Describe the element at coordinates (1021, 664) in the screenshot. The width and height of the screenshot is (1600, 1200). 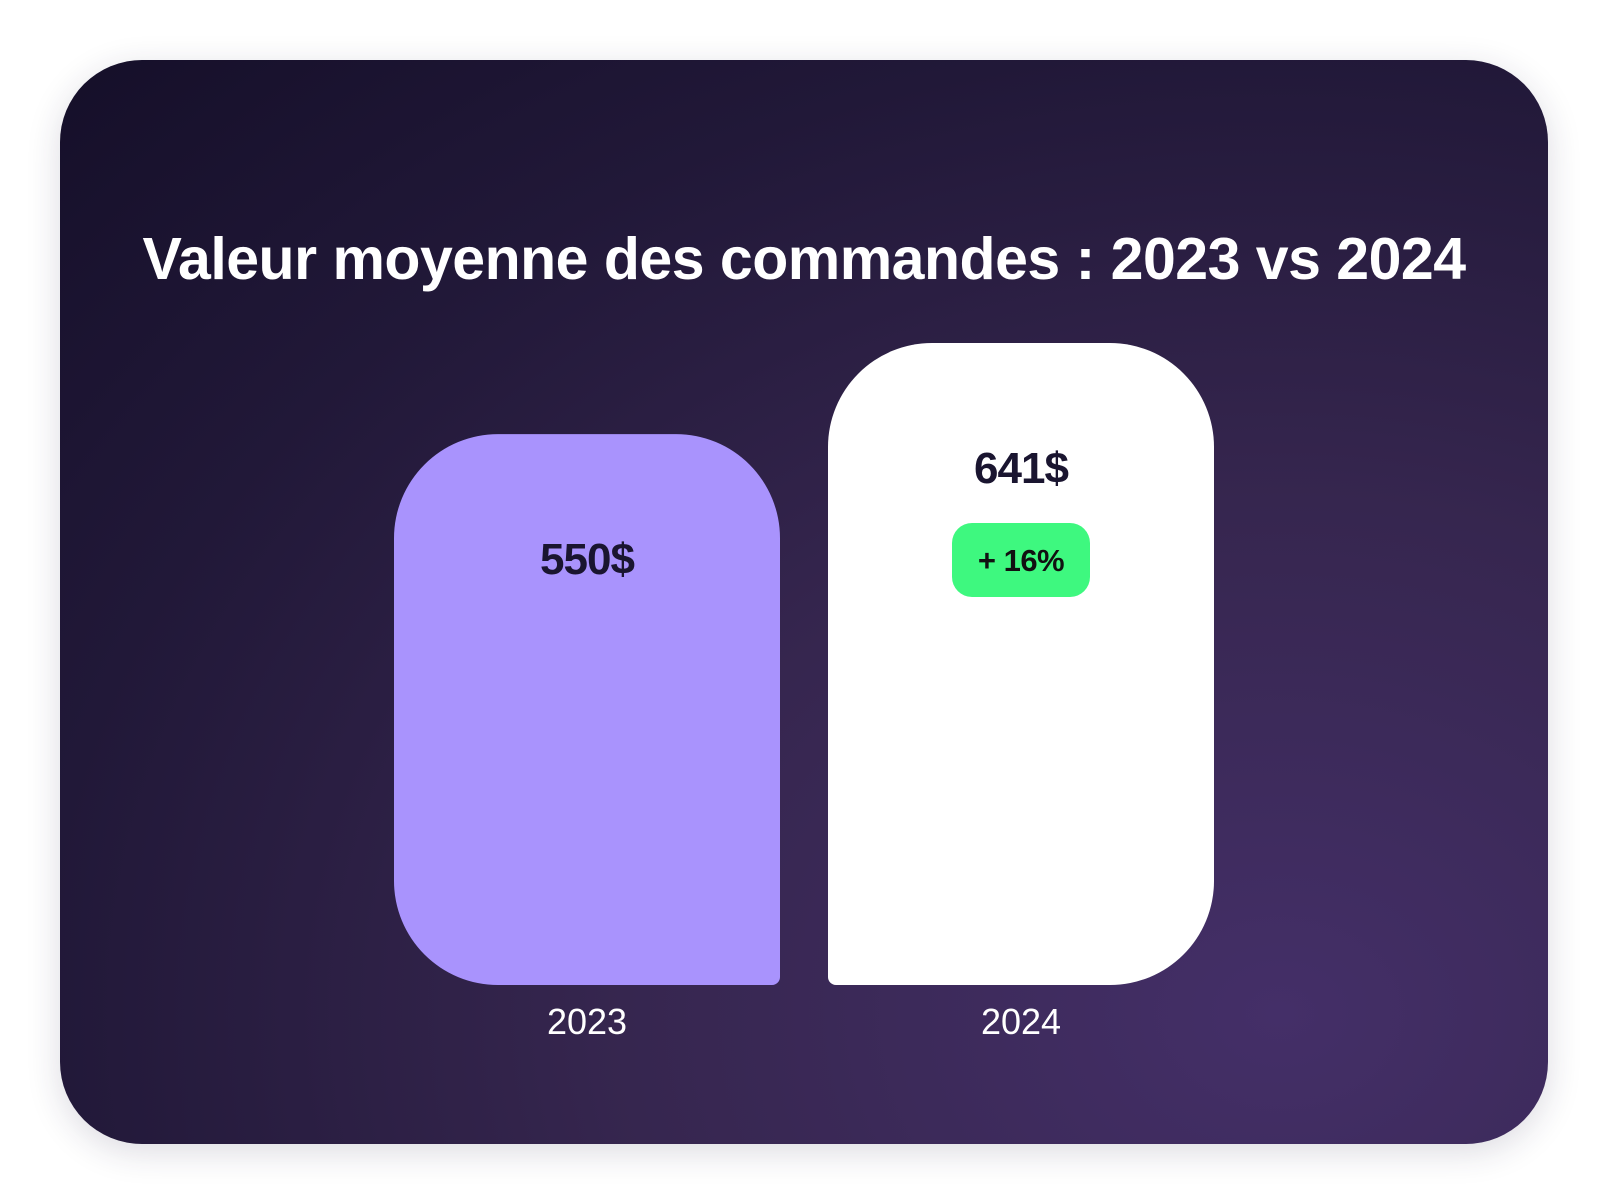
I see `bar-2024` at that location.